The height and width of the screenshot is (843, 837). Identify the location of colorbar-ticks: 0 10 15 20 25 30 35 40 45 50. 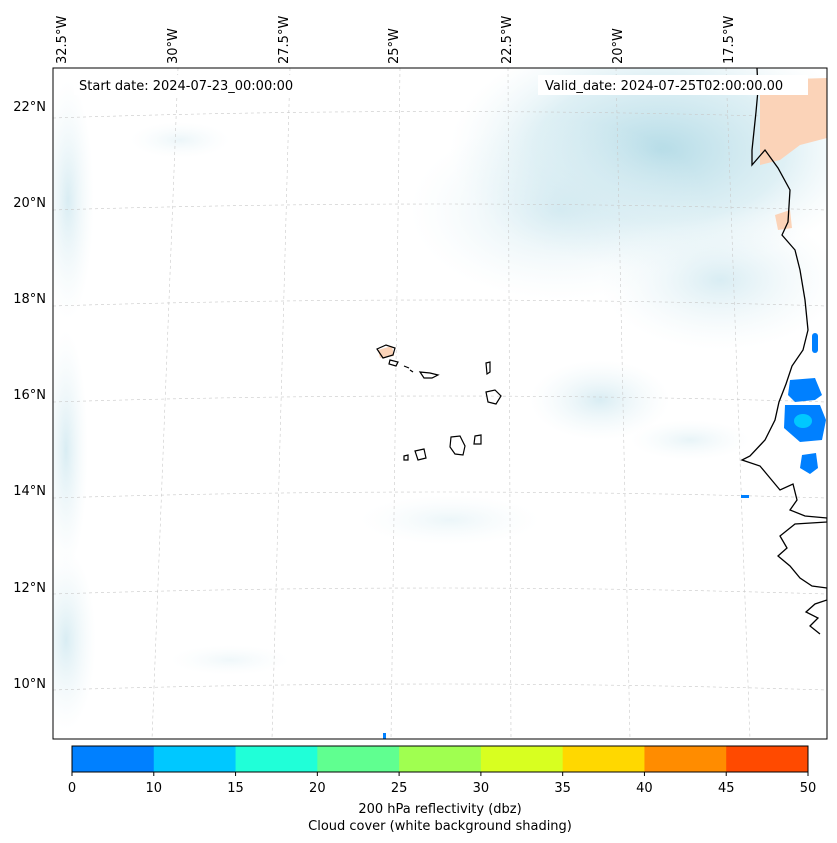
(442, 784).